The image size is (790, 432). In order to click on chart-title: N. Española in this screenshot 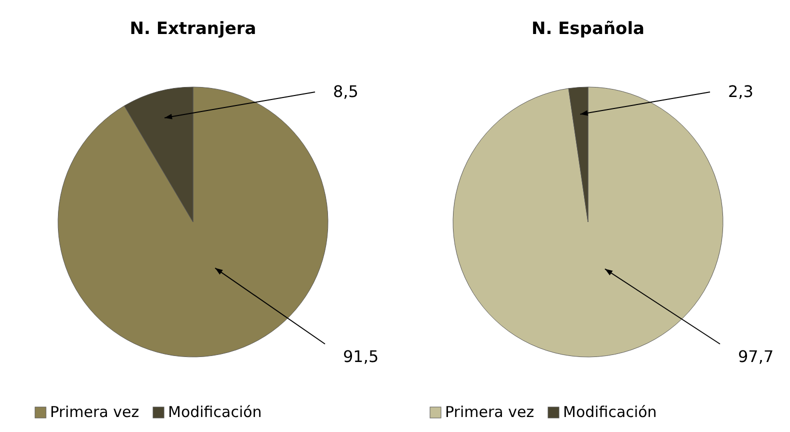, I will do `click(588, 29)`.